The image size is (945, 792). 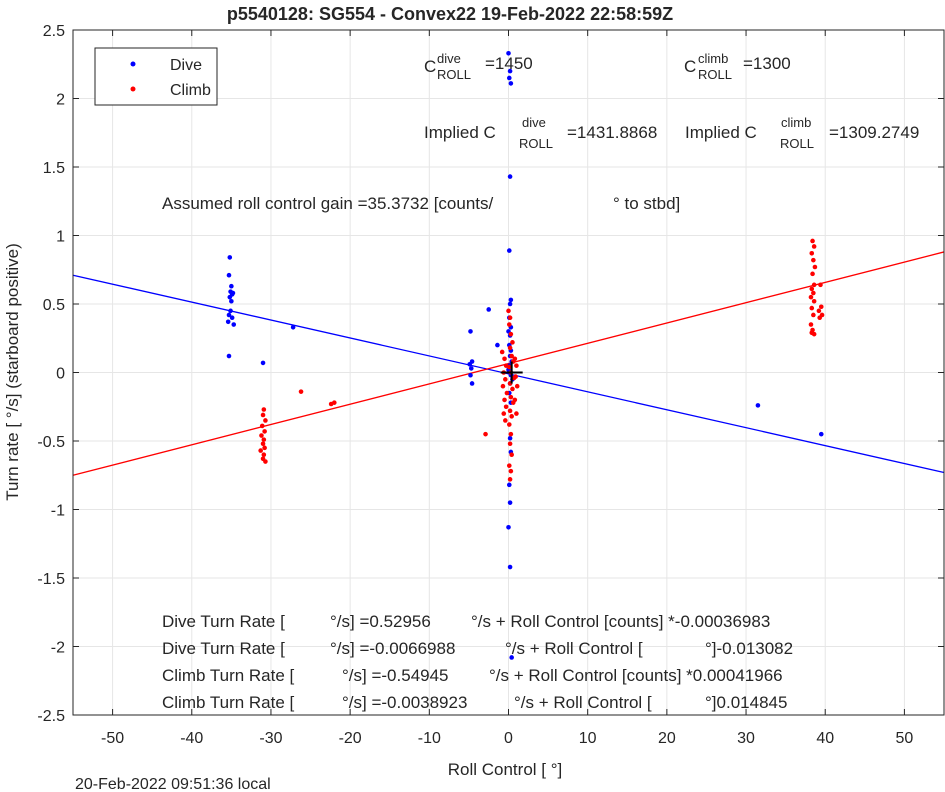 I want to click on annotation-c-climb: C climb ROLL =1300, so click(x=737, y=66).